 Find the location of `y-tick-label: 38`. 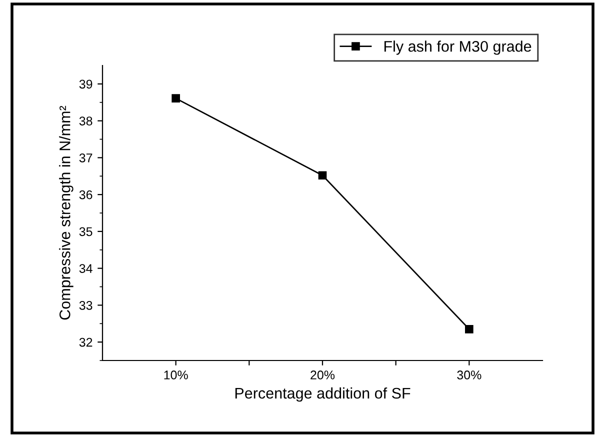

y-tick-label: 38 is located at coordinates (85, 121).